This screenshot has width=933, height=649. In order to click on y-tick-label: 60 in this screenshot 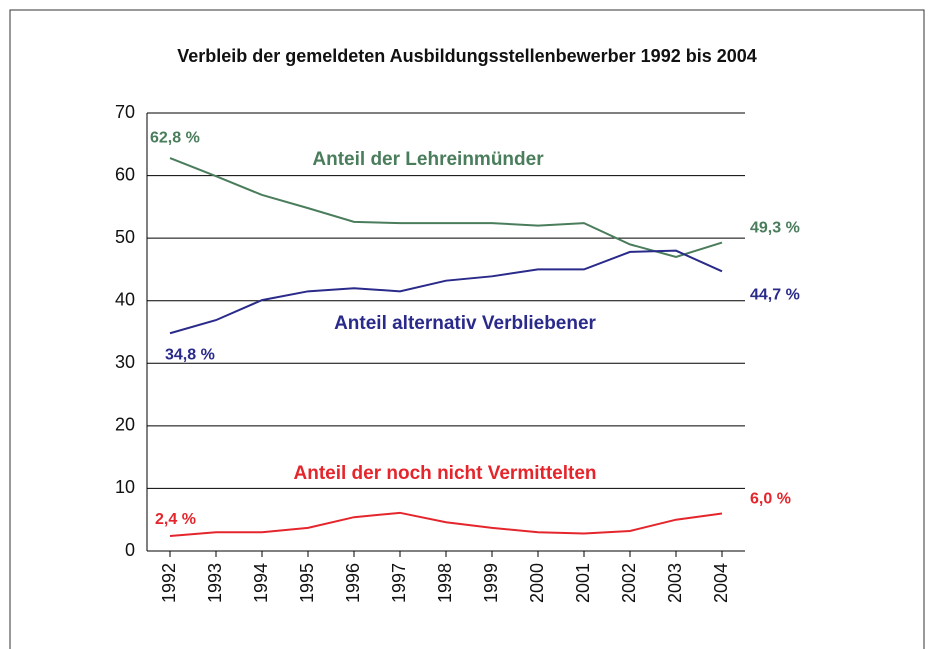, I will do `click(125, 174)`.